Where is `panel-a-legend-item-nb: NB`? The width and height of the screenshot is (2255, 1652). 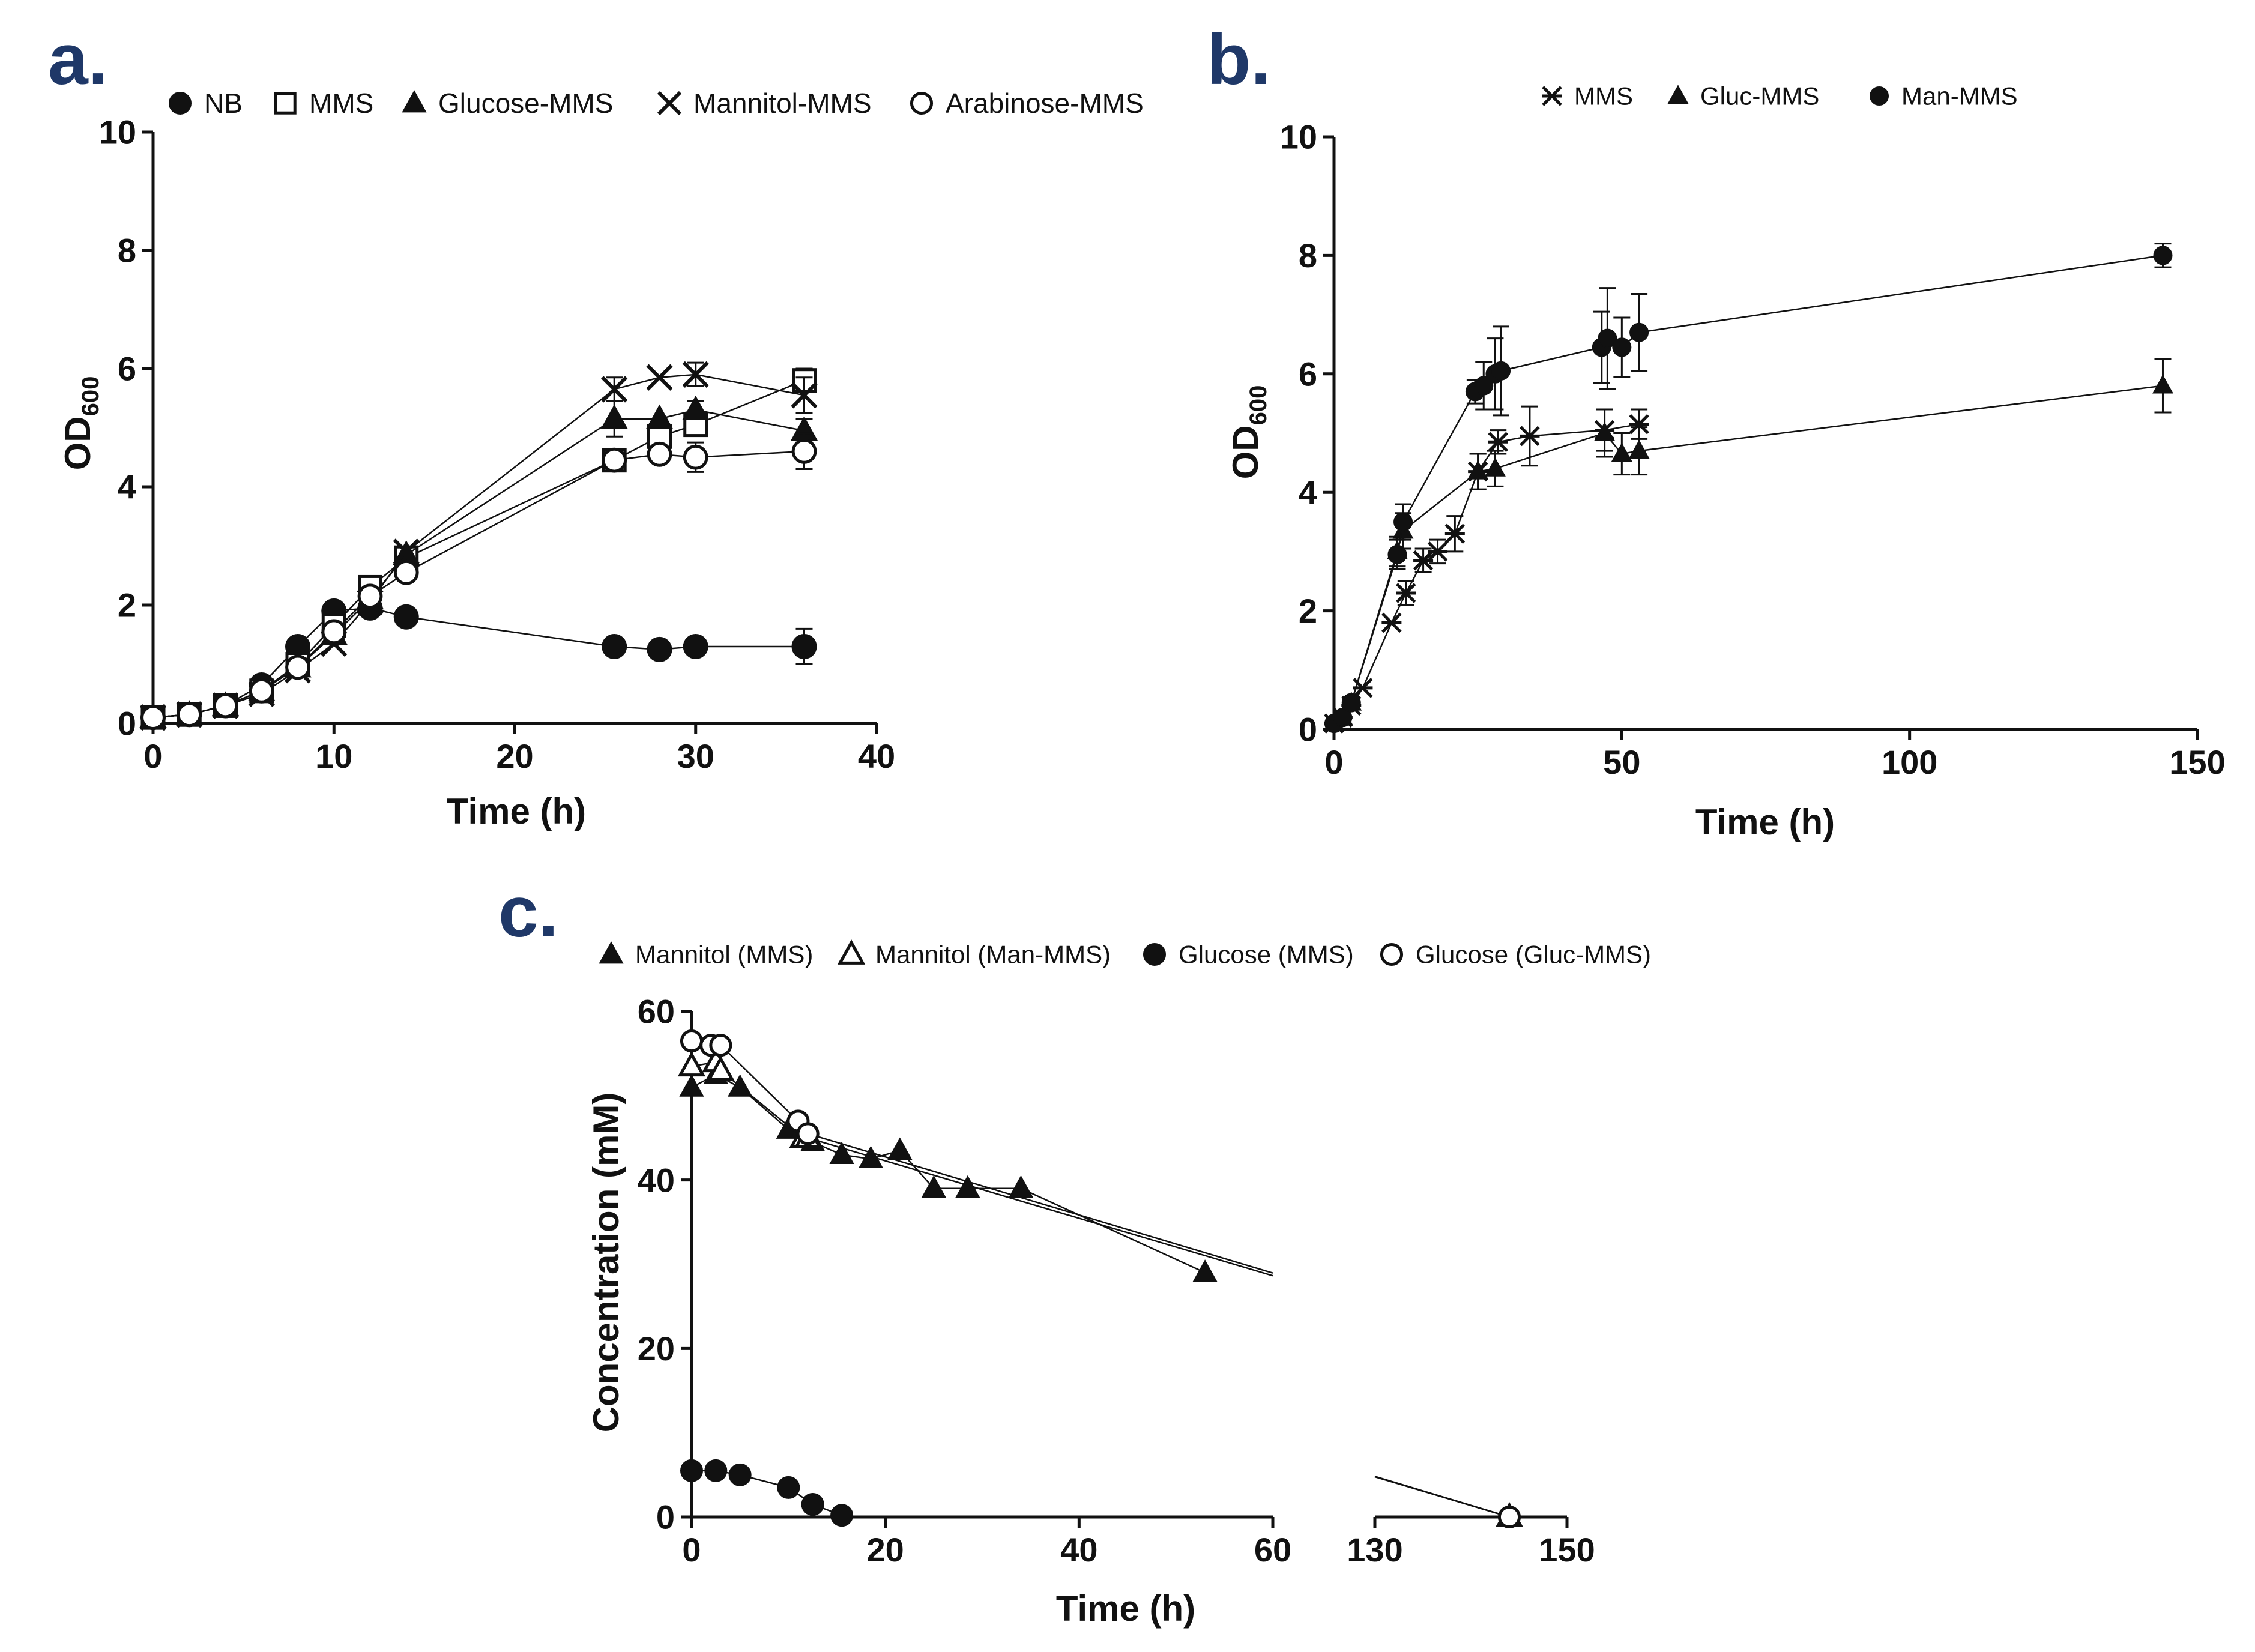
panel-a-legend-item-nb: NB is located at coordinates (206, 103).